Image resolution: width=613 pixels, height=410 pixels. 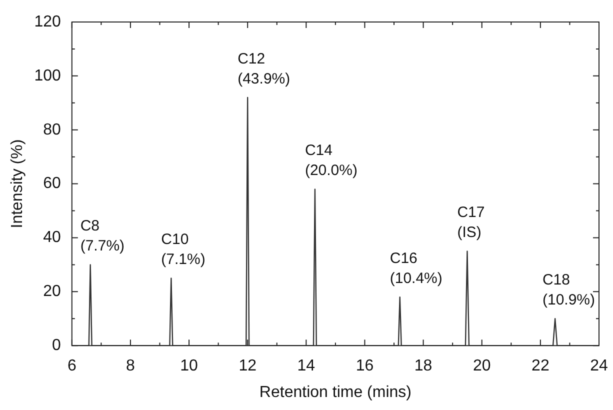 What do you see at coordinates (183, 249) in the screenshot?
I see `annotation: C10 (7.1%)` at bounding box center [183, 249].